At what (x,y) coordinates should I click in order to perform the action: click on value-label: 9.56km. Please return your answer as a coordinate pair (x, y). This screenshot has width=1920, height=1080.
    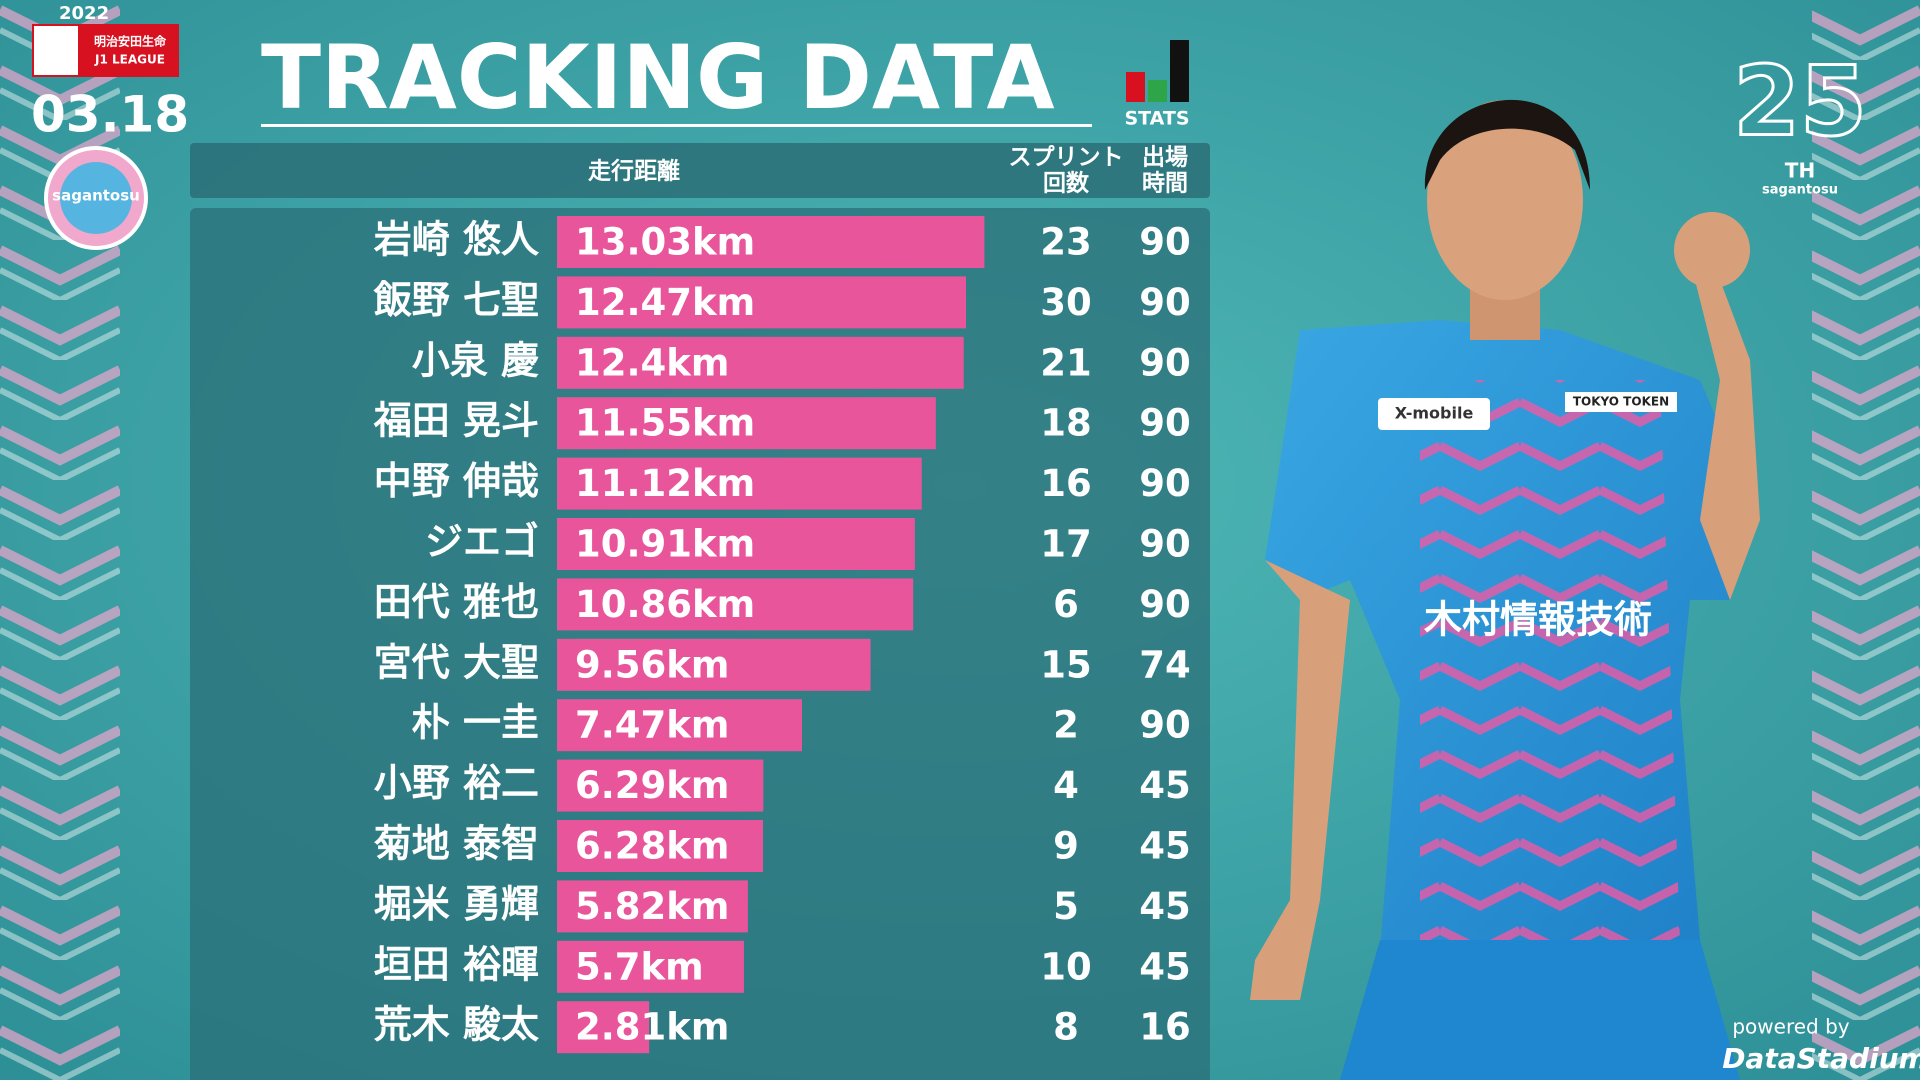
    Looking at the image, I should click on (652, 664).